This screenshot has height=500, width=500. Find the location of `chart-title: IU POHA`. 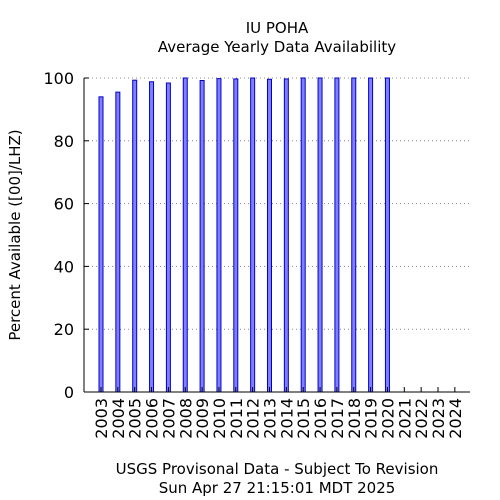

chart-title: IU POHA is located at coordinates (277, 28).